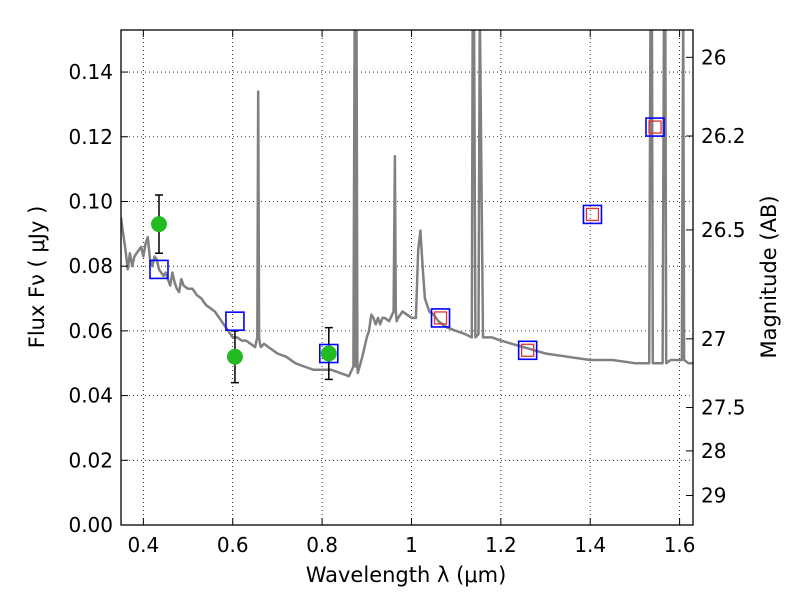  I want to click on y2-tick-label: 26, so click(713, 57).